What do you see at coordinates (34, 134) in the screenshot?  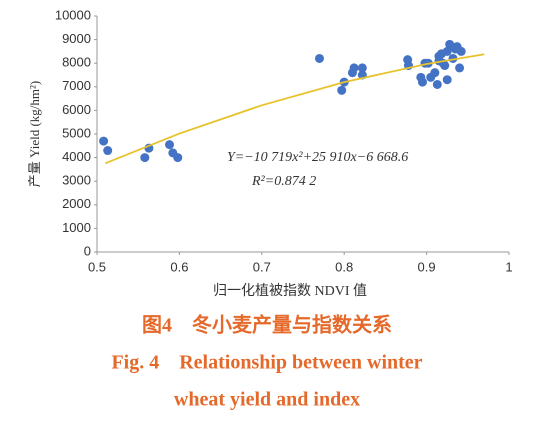 I see `y-axis-label: 产量 Yield (kg/hm²)` at bounding box center [34, 134].